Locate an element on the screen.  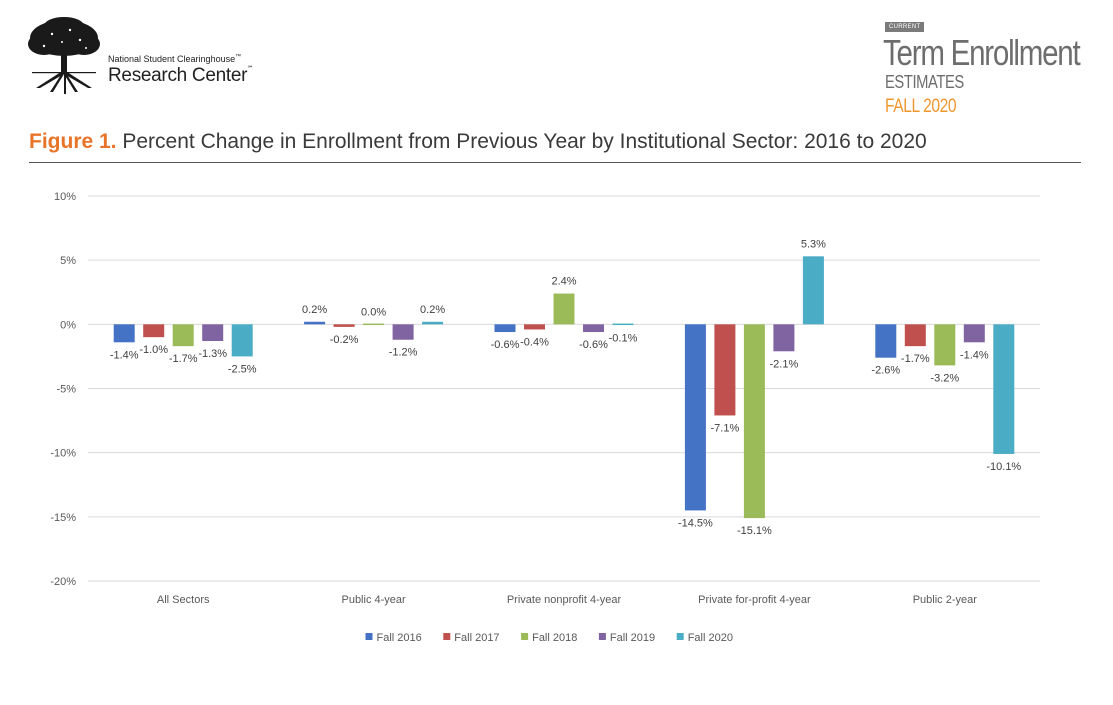
org-name-line1: National Student Clearinghouse™ is located at coordinates (175, 59).